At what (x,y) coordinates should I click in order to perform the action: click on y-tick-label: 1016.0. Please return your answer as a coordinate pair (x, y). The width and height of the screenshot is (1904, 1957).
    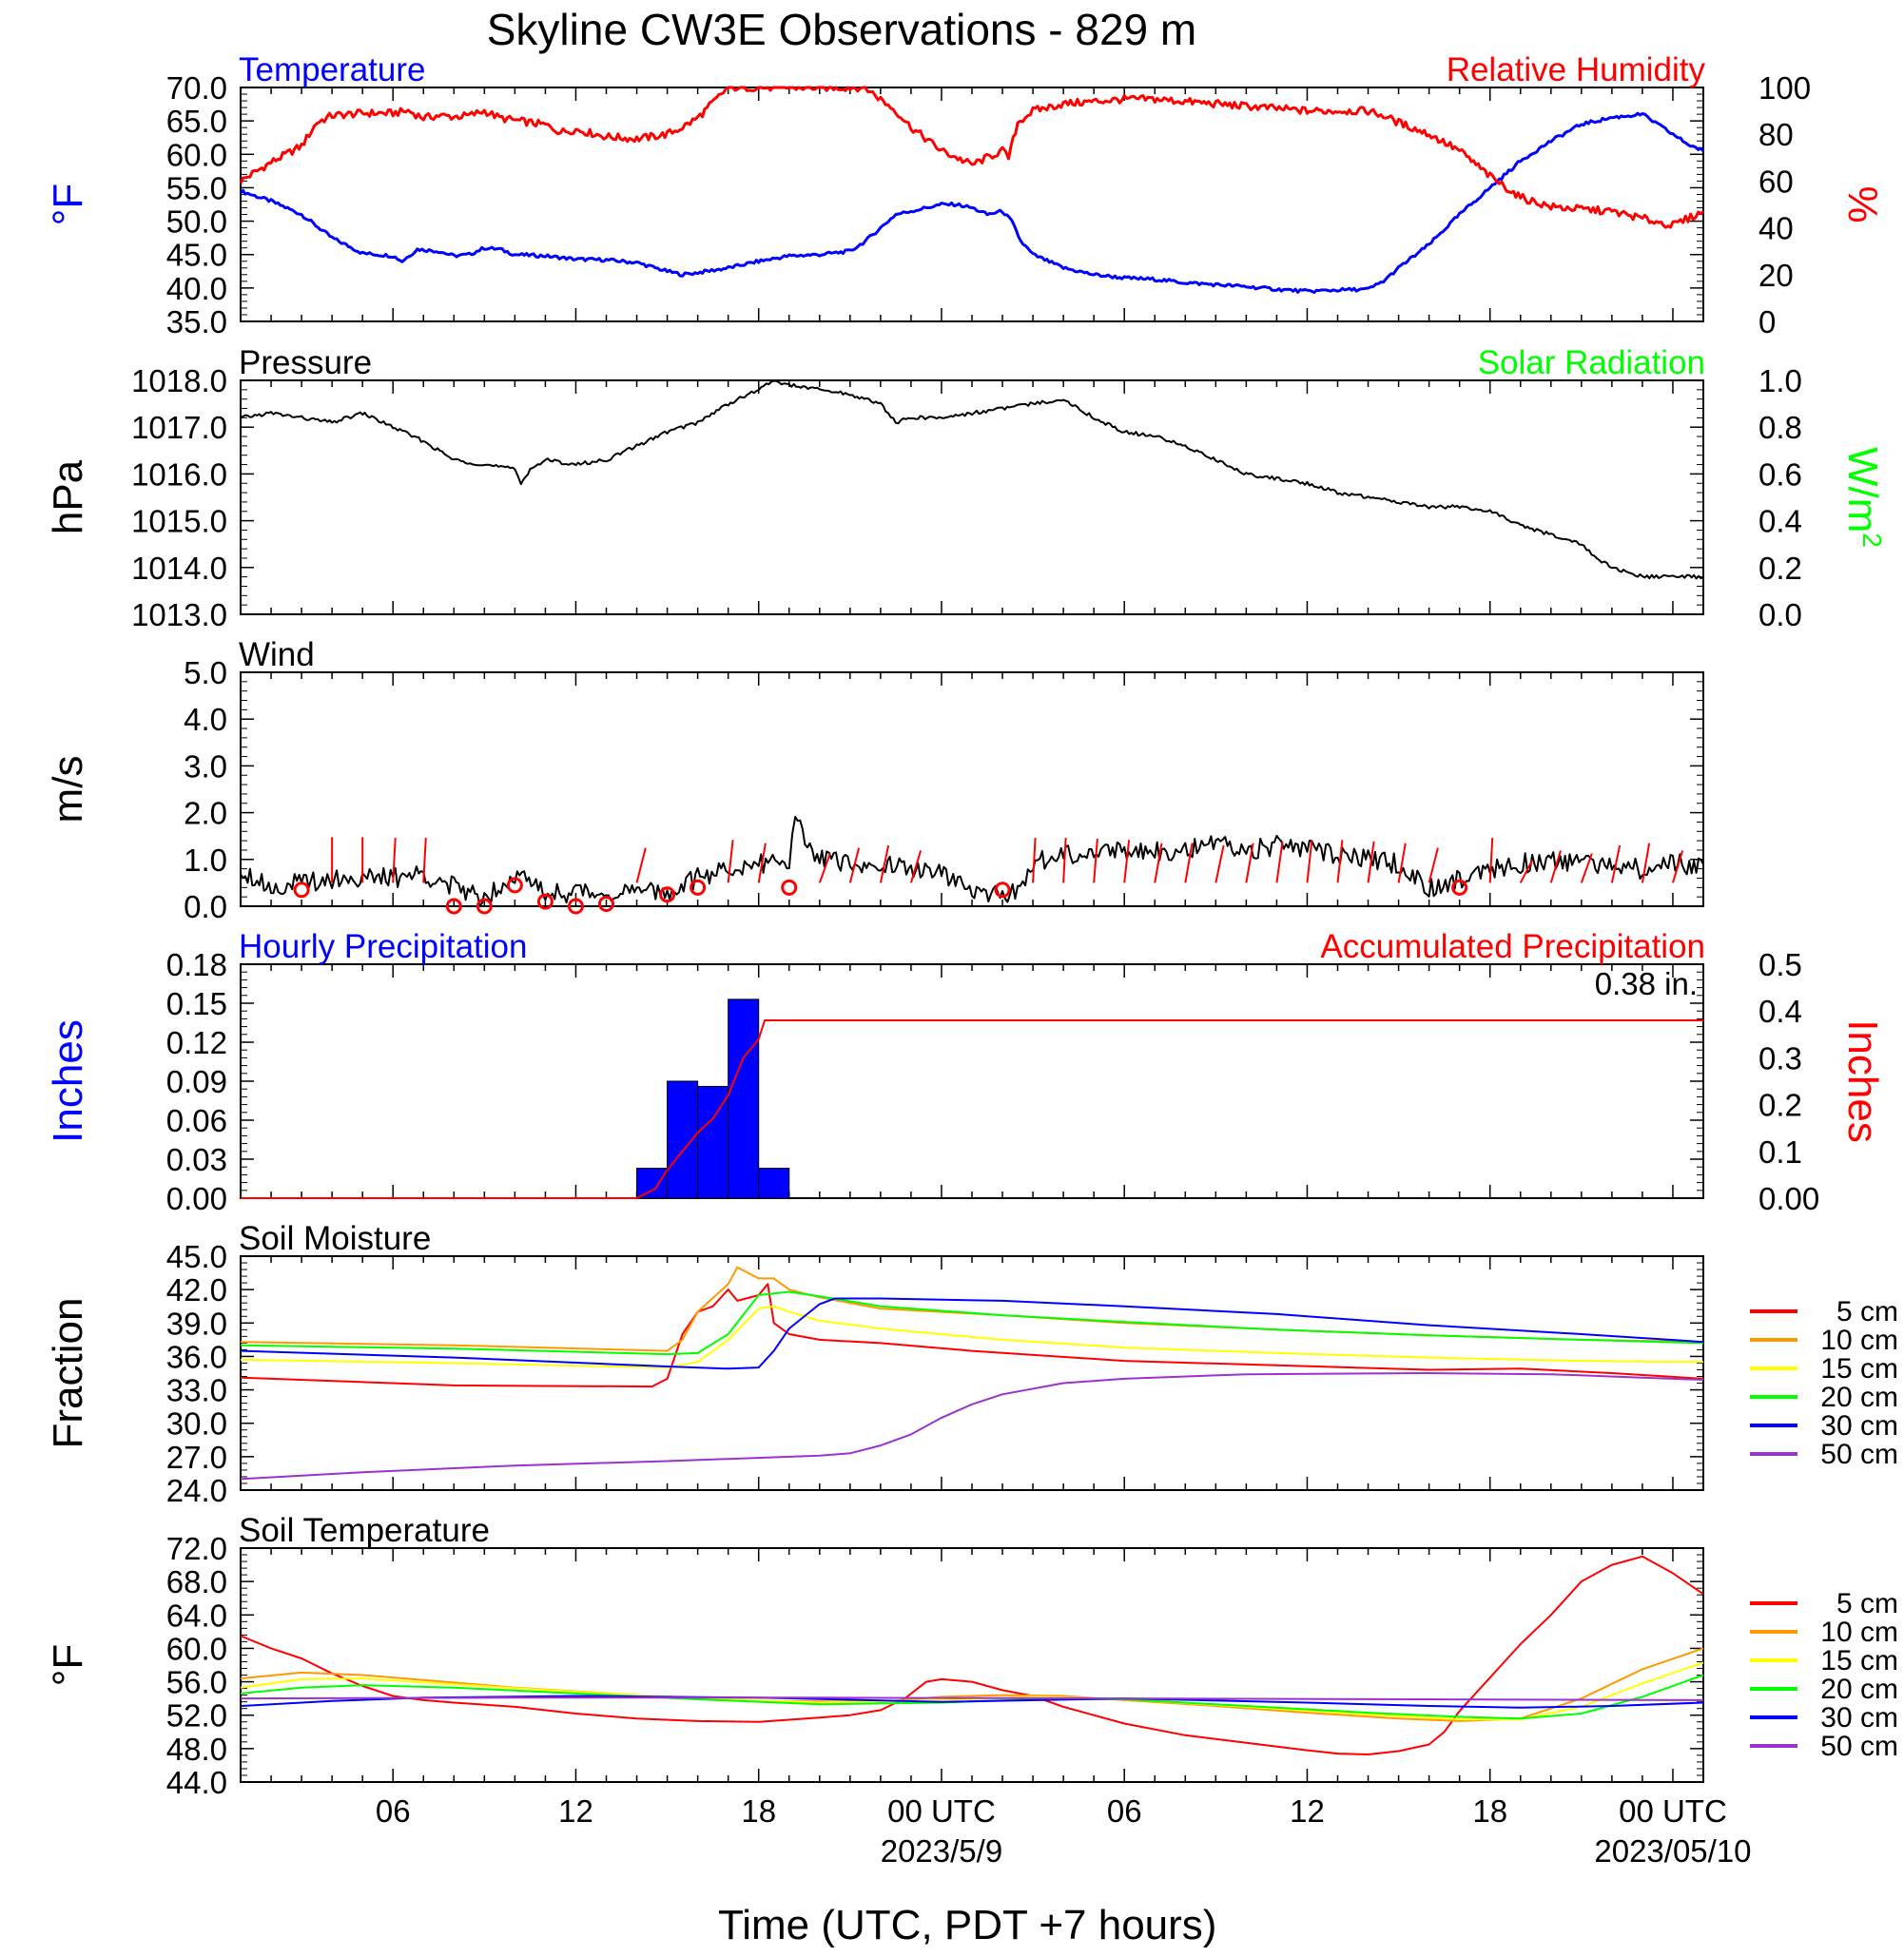
    Looking at the image, I should click on (179, 474).